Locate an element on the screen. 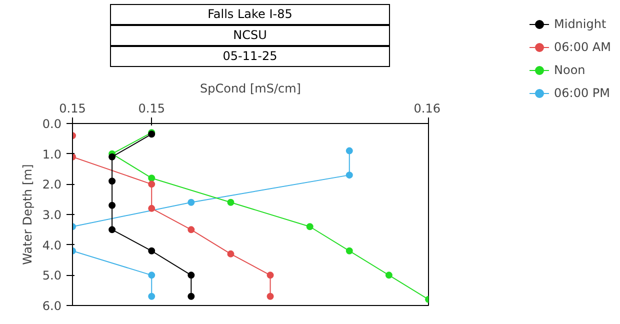 The width and height of the screenshot is (620, 324). legend-label: 06:00 AM is located at coordinates (582, 47).